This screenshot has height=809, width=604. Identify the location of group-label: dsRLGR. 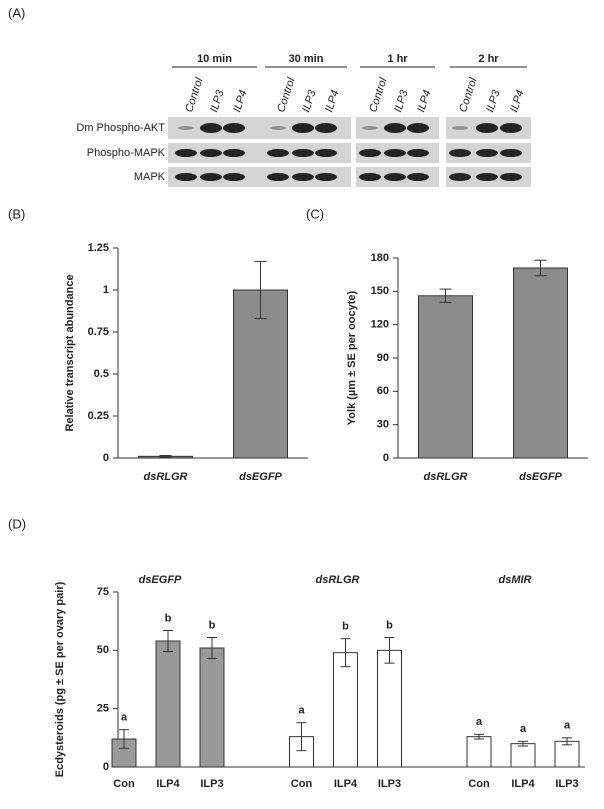
(338, 580).